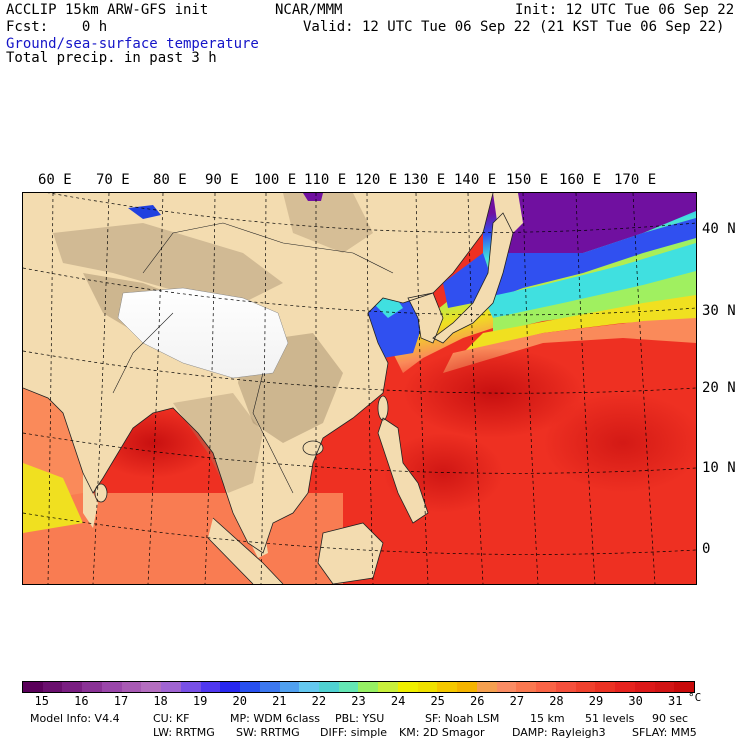 Image resolution: width=740 pixels, height=740 pixels. Describe the element at coordinates (200, 701) in the screenshot. I see `colorbar-tick-label: 19` at that location.